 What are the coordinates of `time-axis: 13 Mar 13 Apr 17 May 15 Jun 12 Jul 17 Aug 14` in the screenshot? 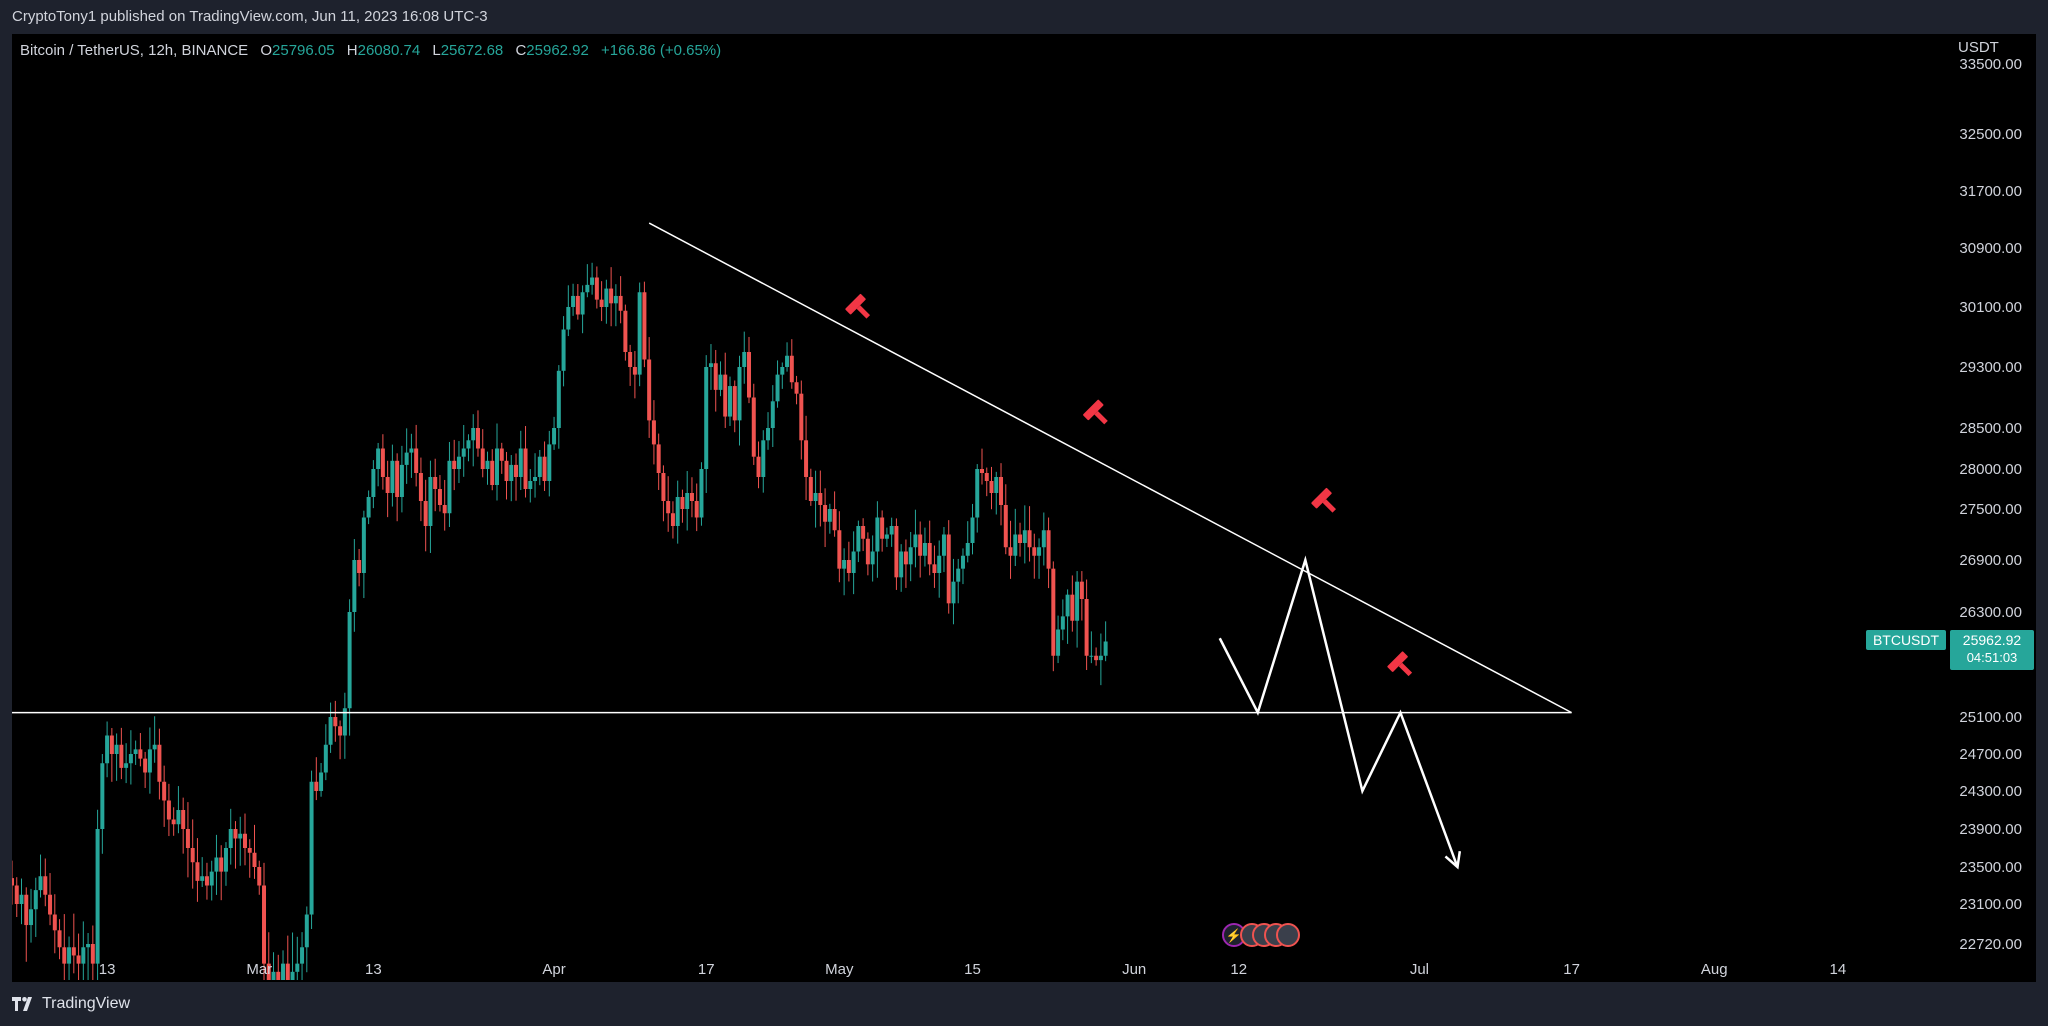 It's located at (972, 969).